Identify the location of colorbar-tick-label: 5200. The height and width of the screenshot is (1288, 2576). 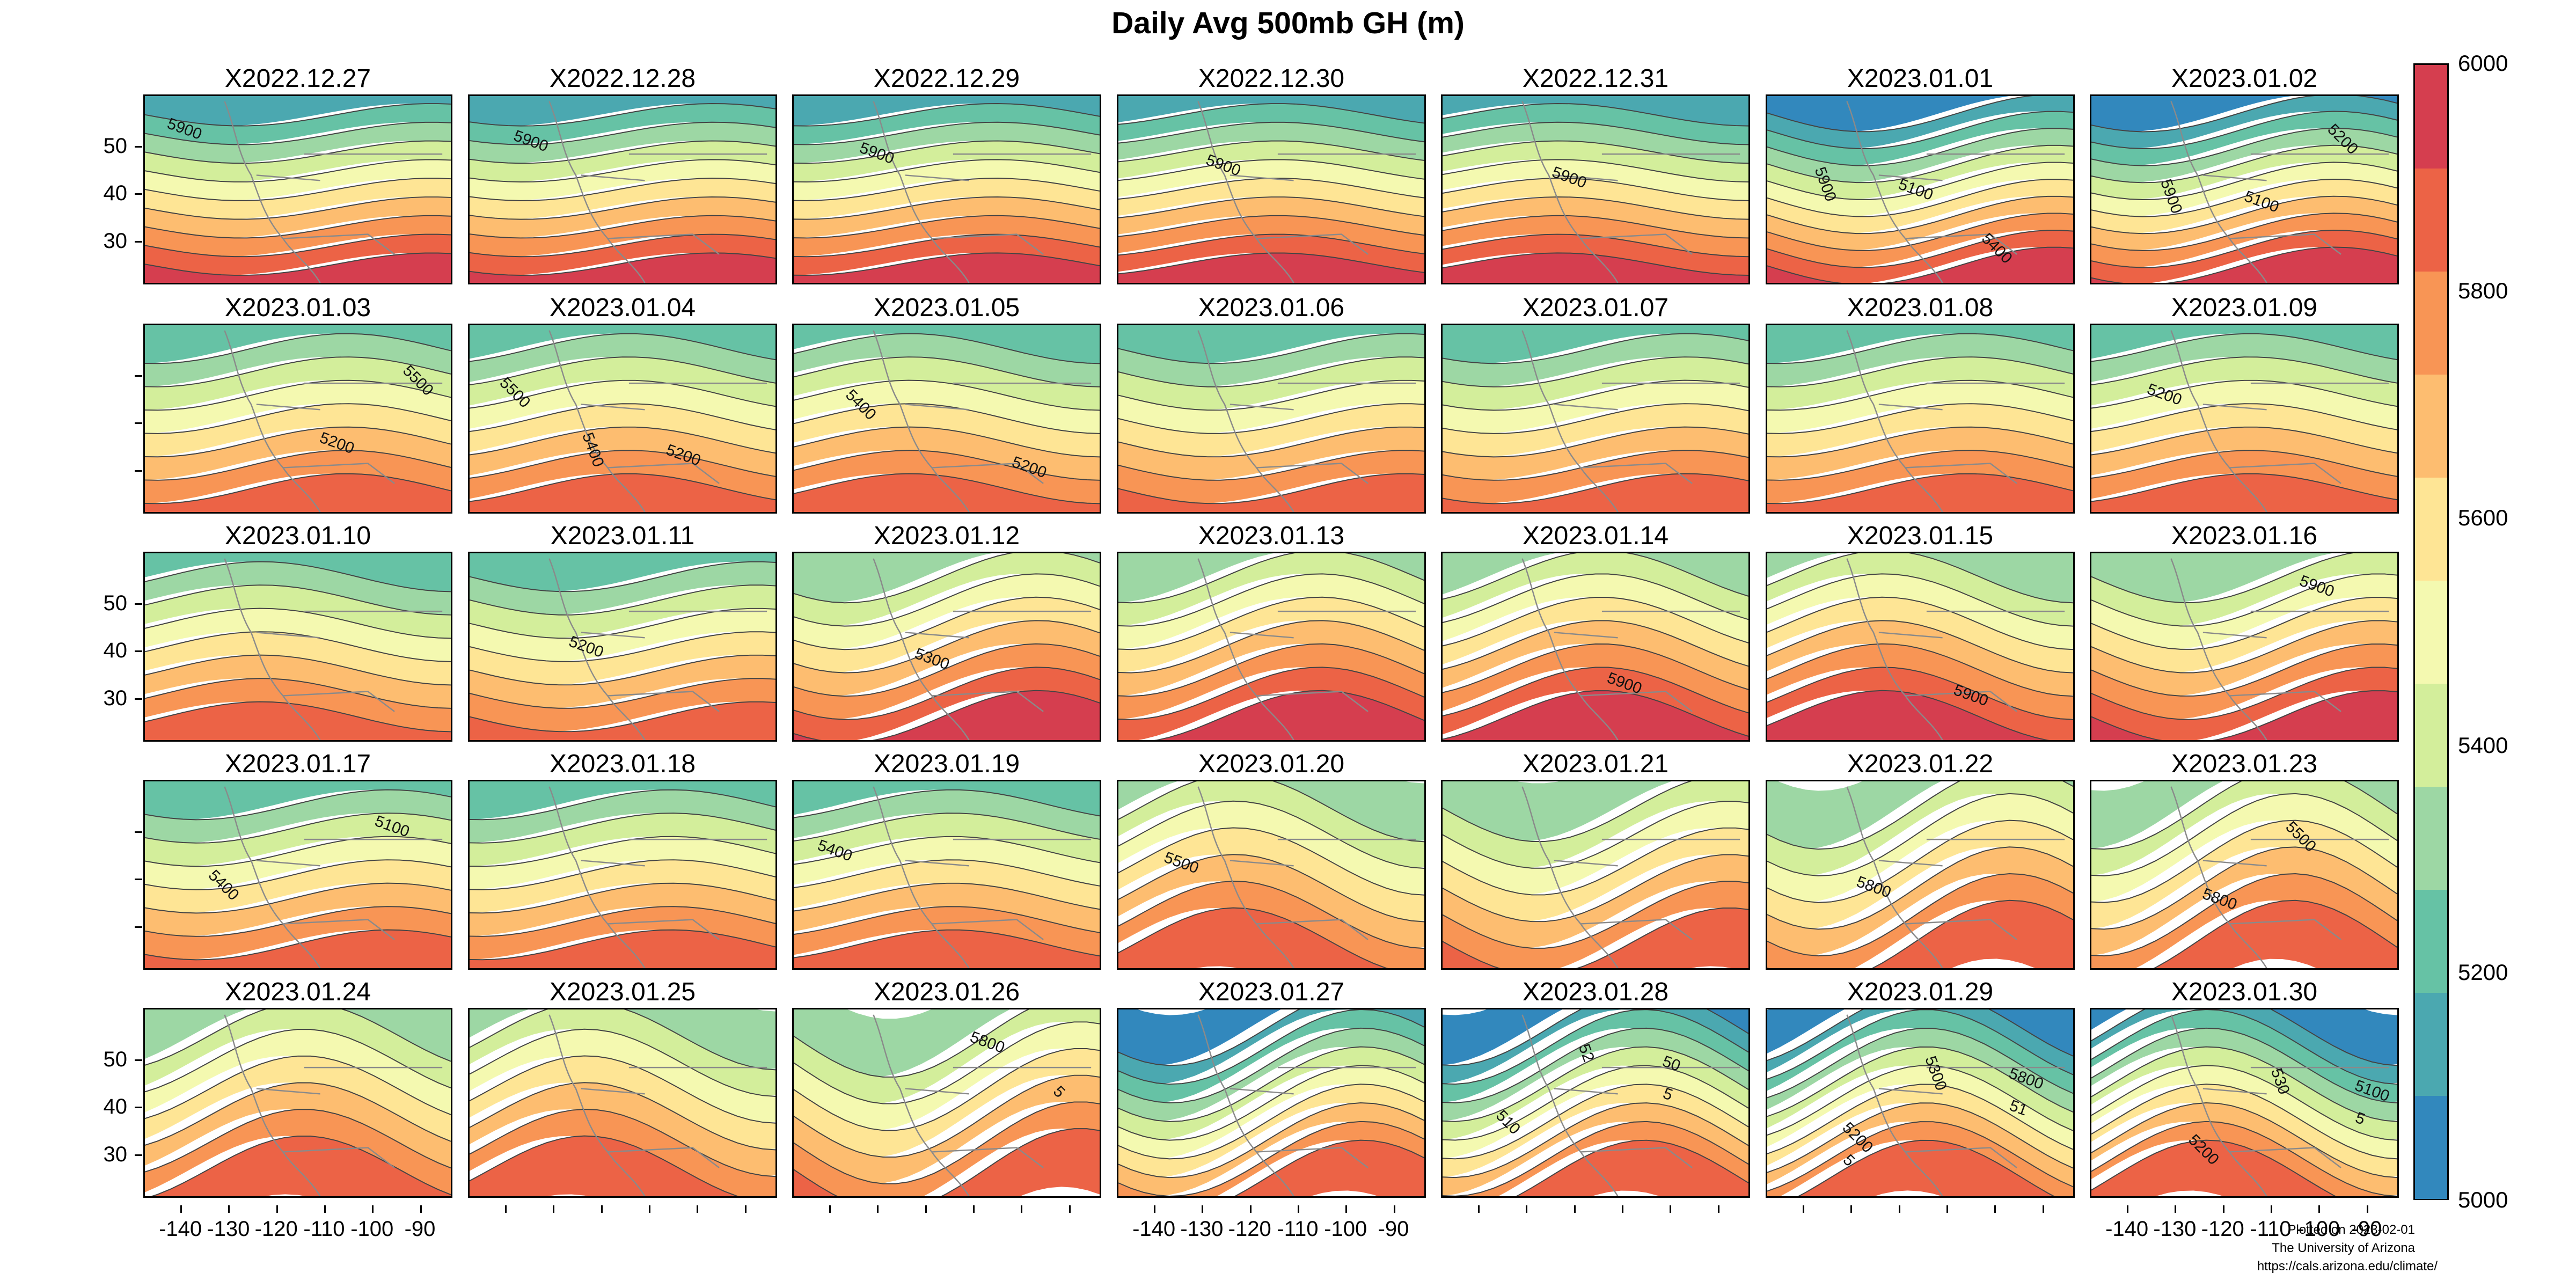
(2483, 972).